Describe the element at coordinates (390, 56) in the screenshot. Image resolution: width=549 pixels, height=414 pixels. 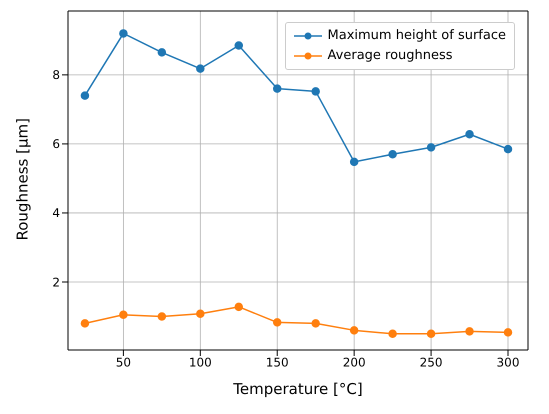
I see `legend-label: Average roughness` at that location.